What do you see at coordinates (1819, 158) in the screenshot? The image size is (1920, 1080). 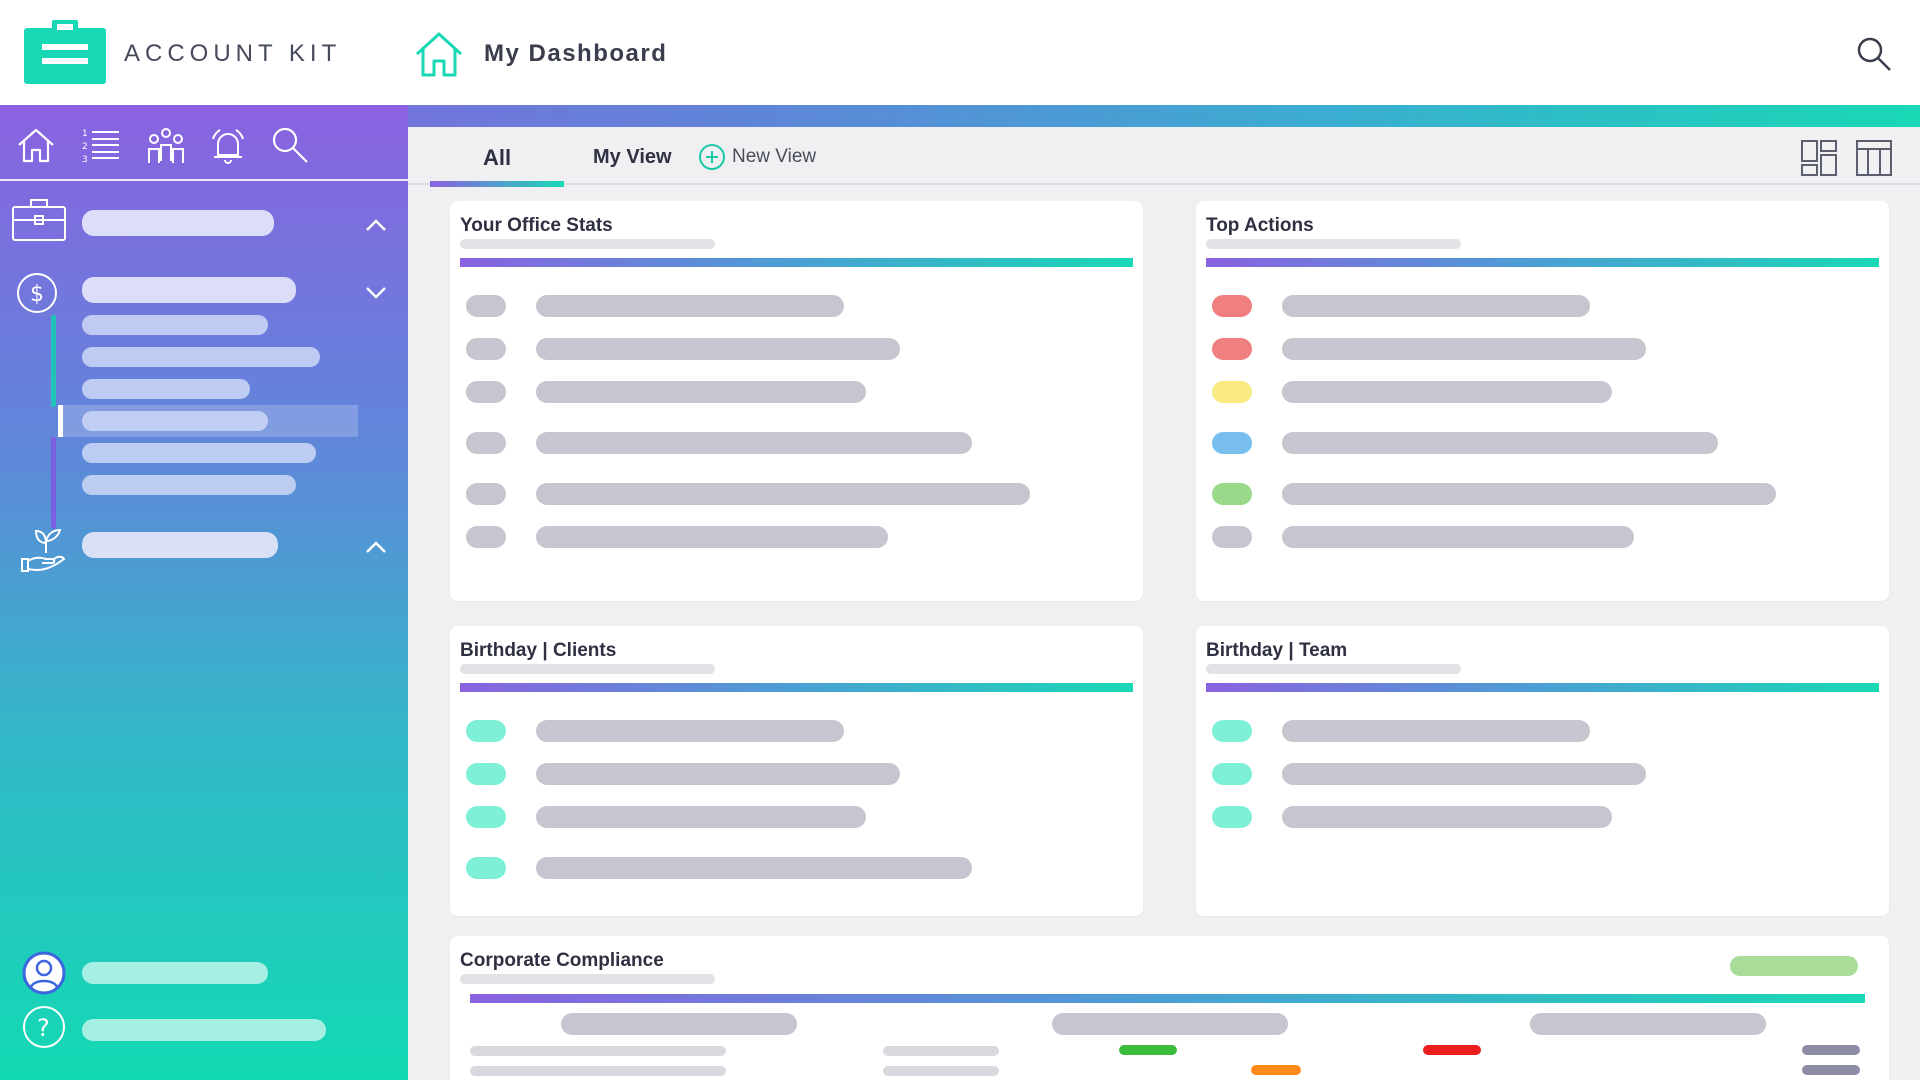 I see `dashboard-layout-icon` at bounding box center [1819, 158].